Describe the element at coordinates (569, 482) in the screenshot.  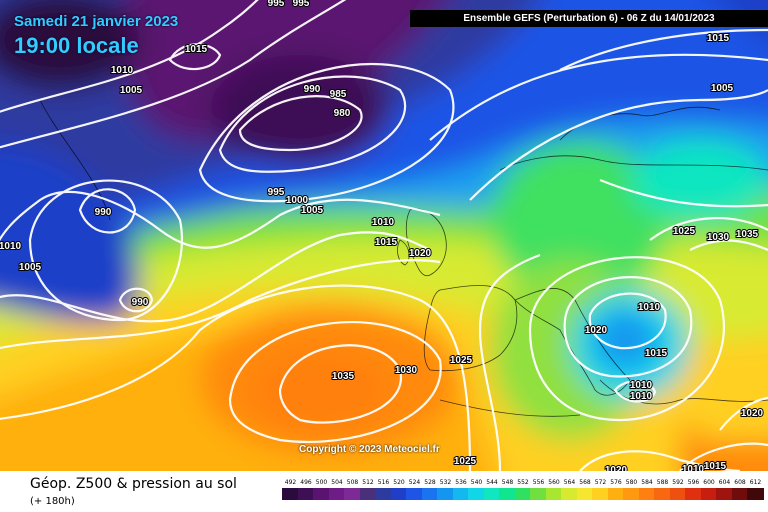
I see `legend-tick-label: 564` at that location.